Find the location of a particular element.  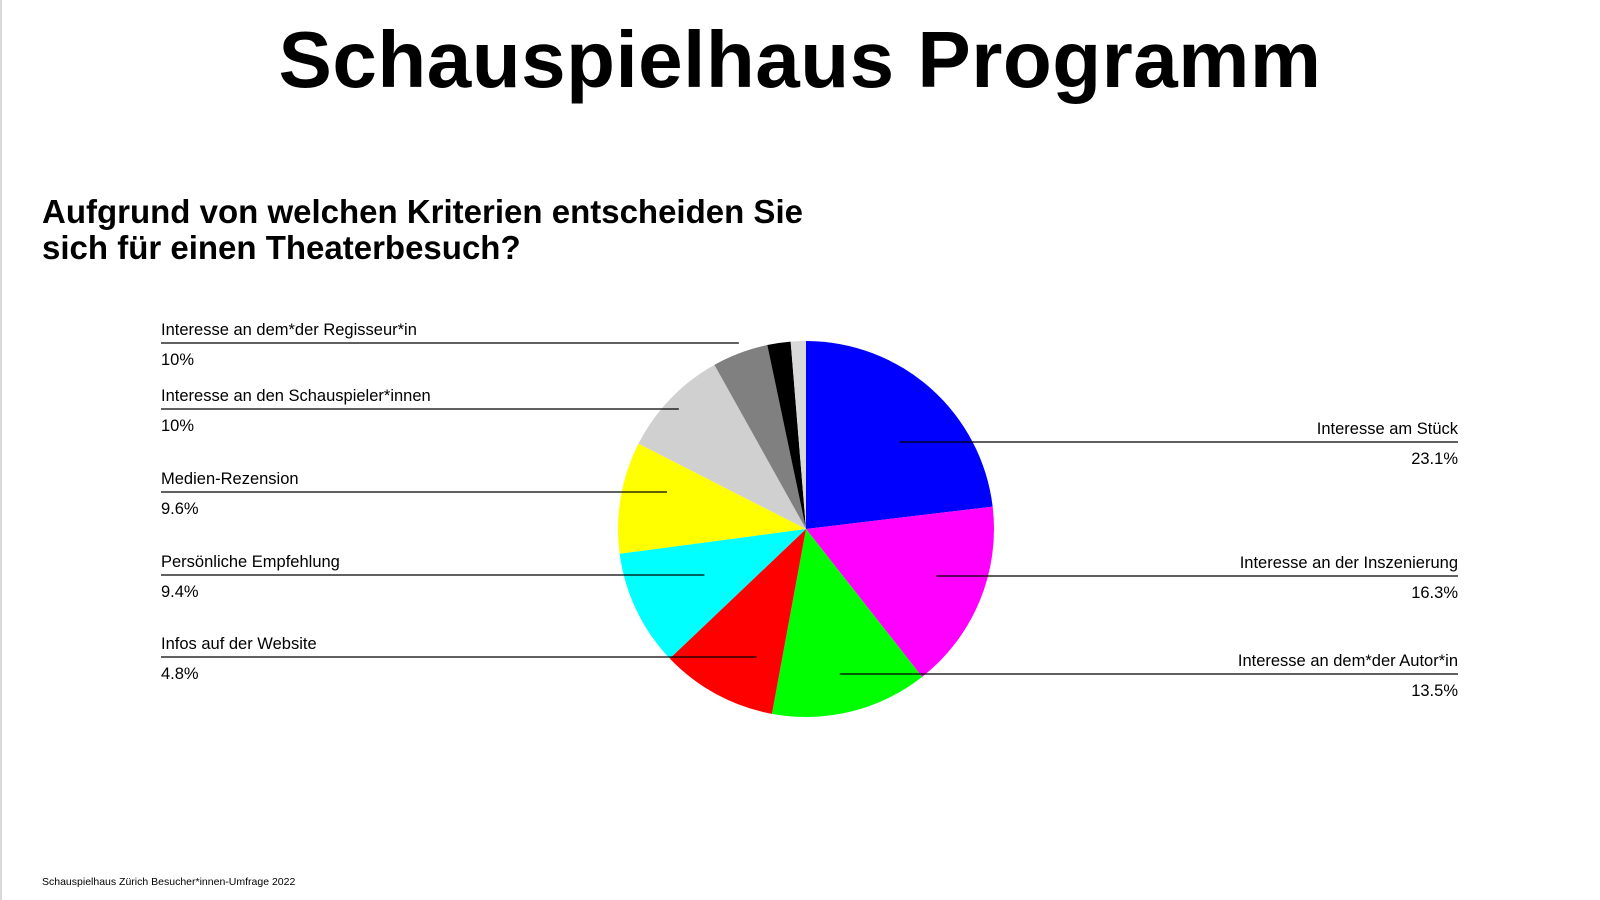

slice-label-7: Infos auf der Website is located at coordinates (239, 644).